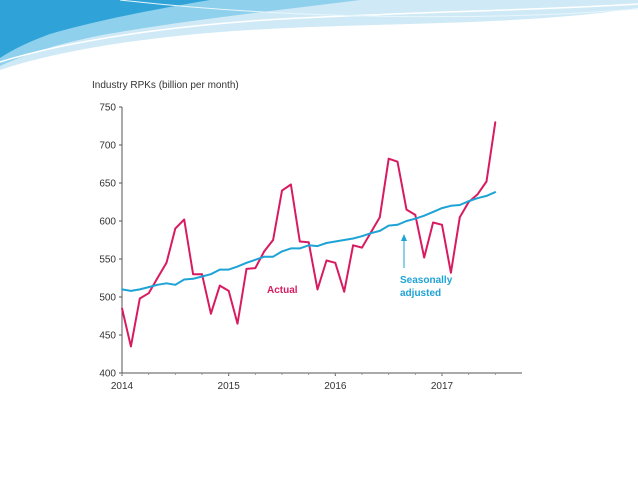  Describe the element at coordinates (442, 386) in the screenshot. I see `x-tick-label: 2017` at that location.